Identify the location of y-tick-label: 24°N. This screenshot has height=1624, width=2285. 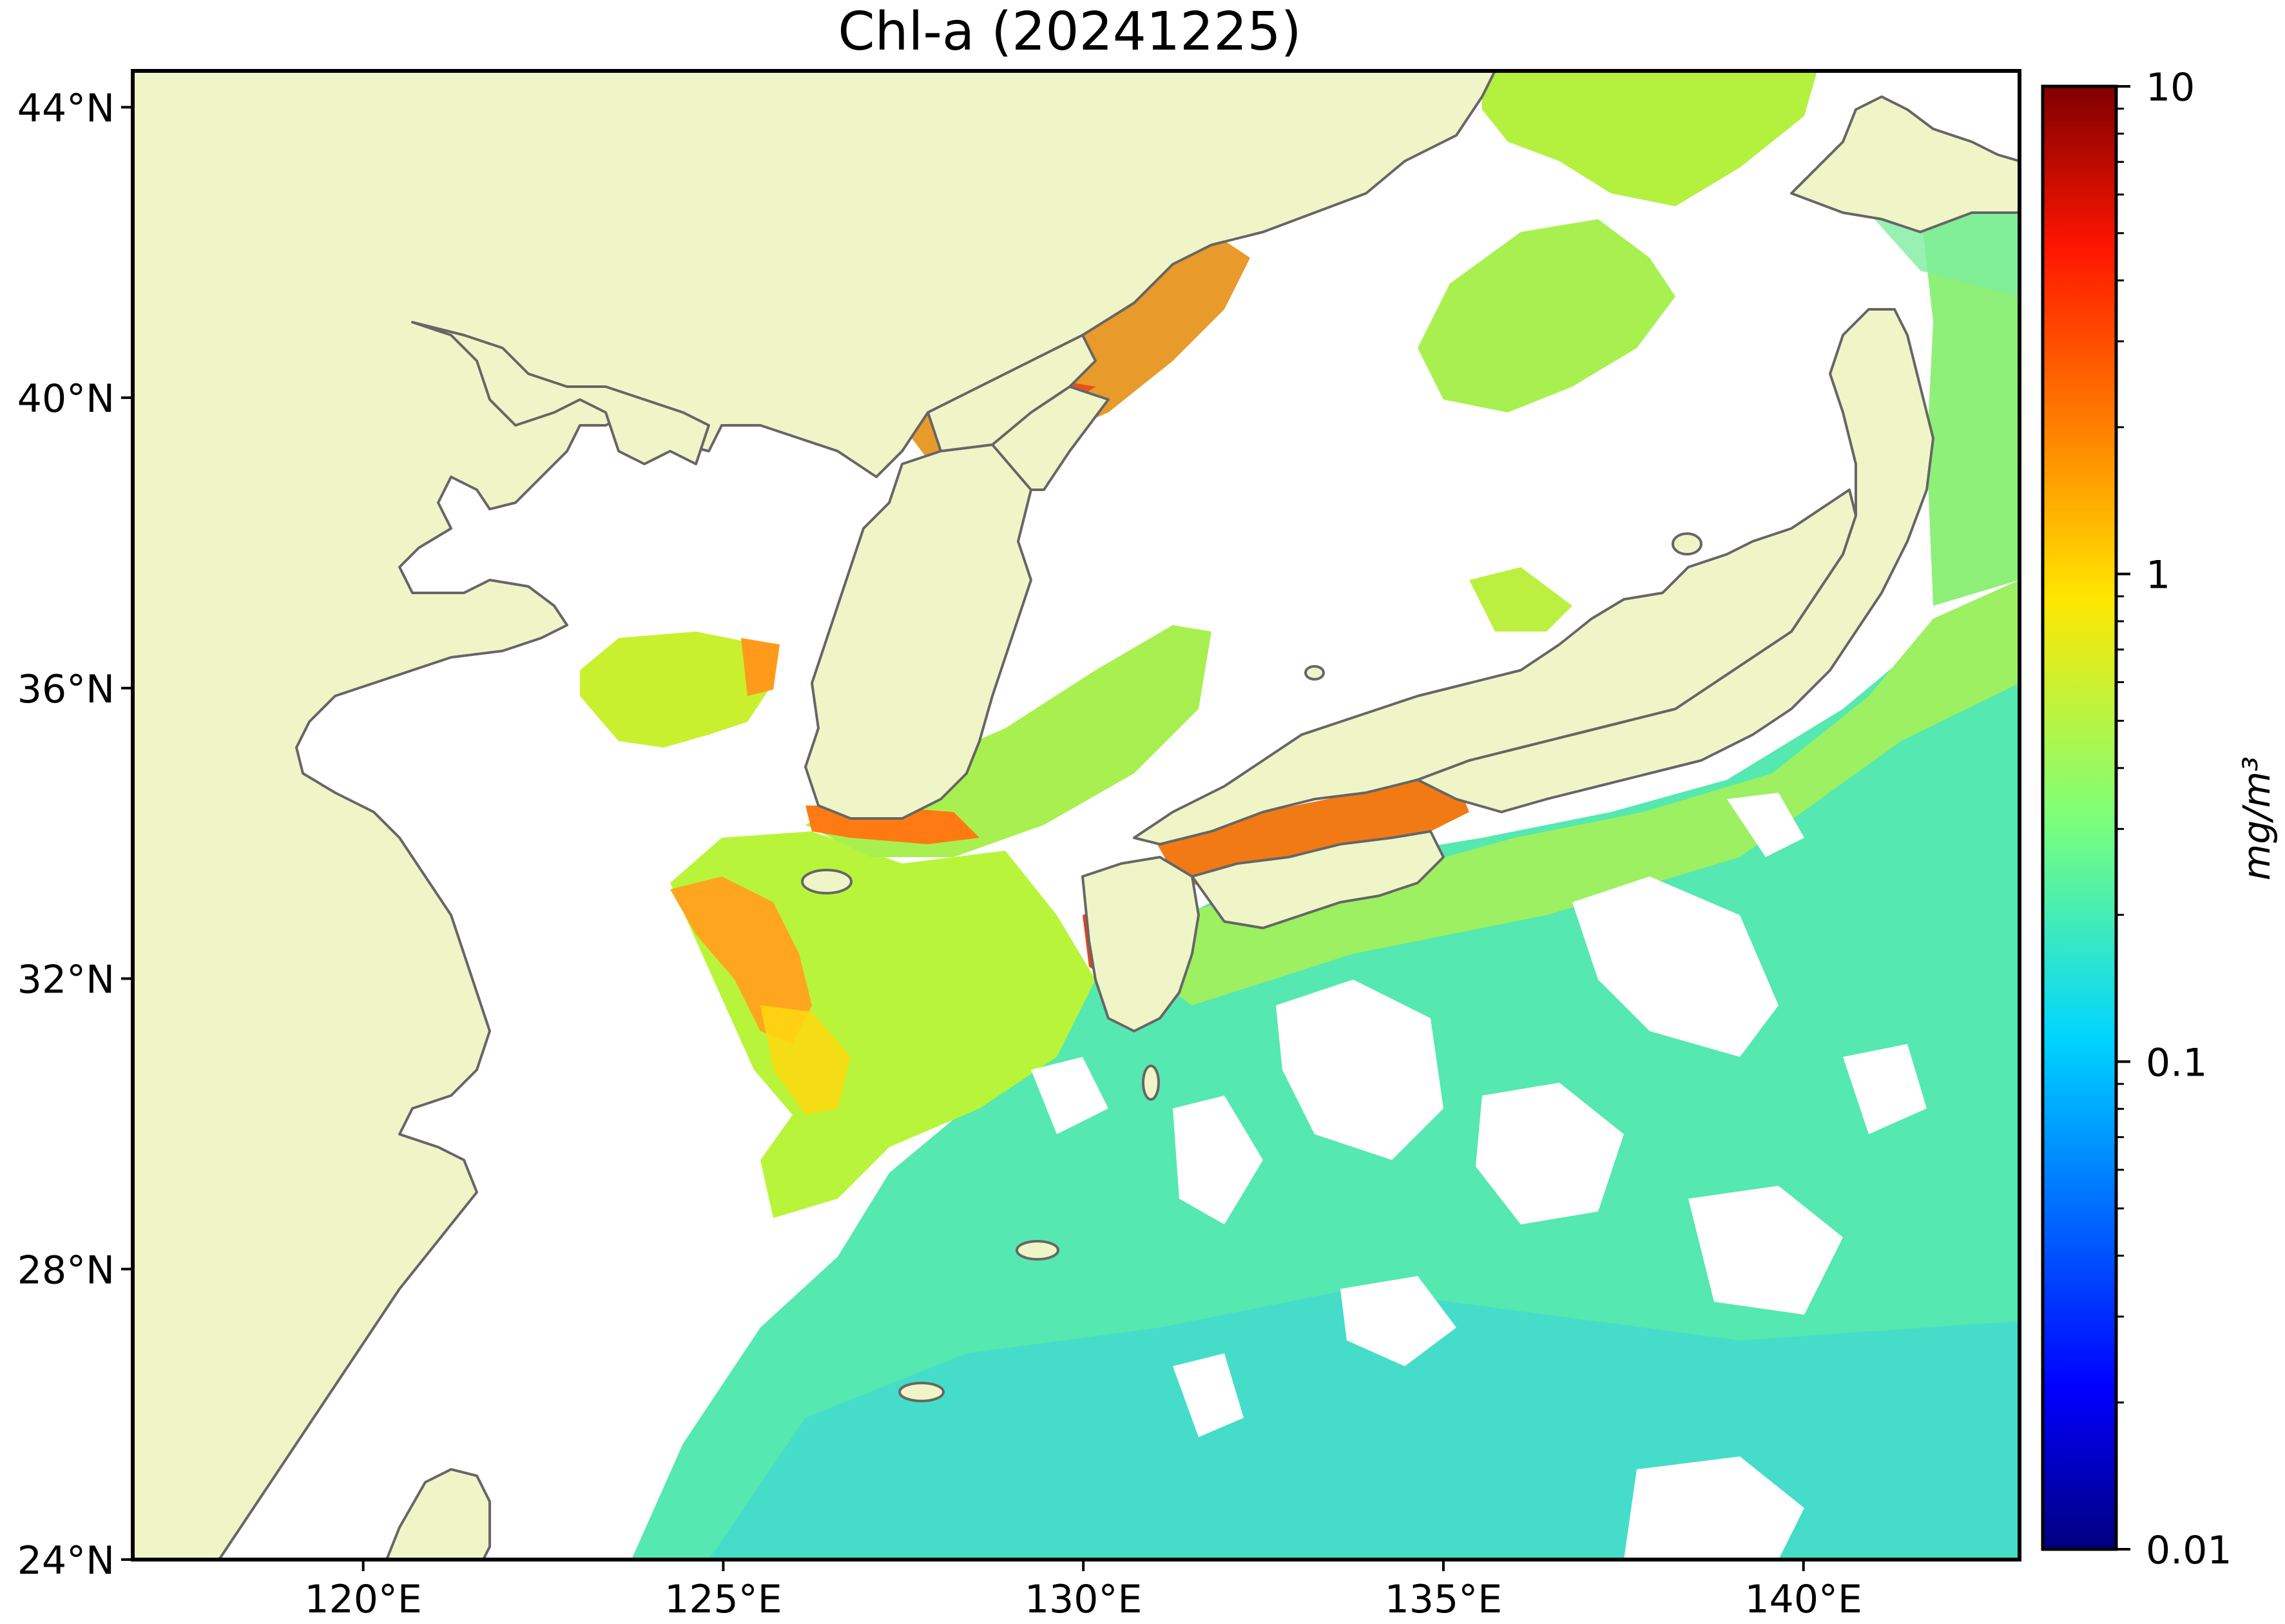
(66, 1560).